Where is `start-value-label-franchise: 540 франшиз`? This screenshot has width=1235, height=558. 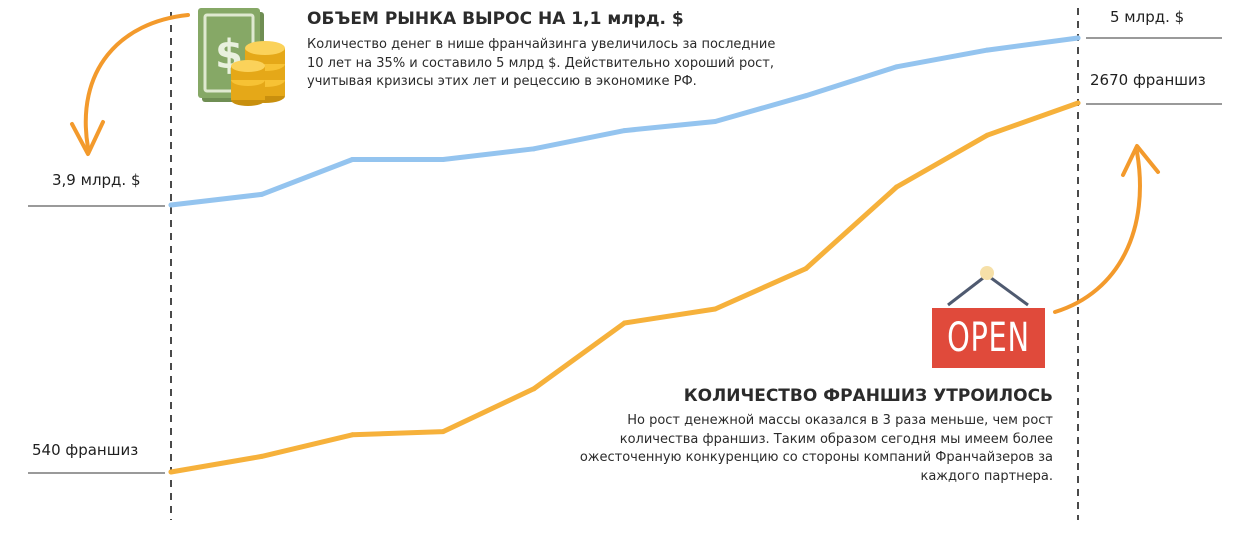
start-value-label-franchise: 540 франшиз is located at coordinates (85, 450).